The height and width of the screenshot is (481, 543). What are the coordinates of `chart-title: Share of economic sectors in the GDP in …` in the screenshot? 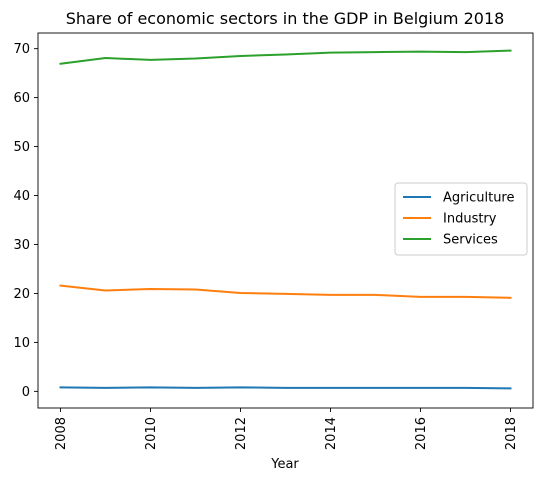 It's located at (285, 18).